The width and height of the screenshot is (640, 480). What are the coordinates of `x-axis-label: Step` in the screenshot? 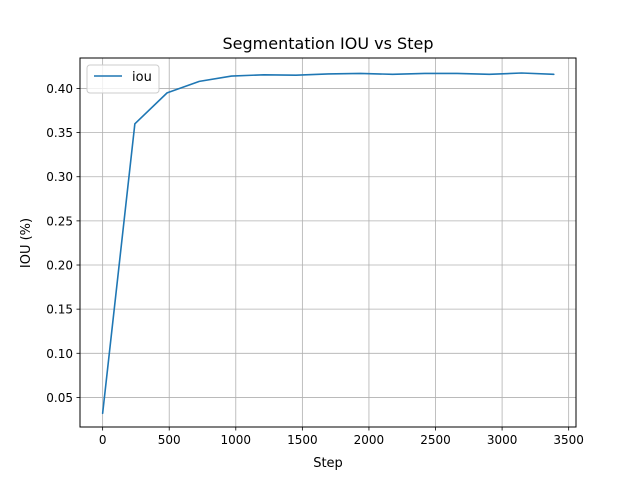 It's located at (328, 463).